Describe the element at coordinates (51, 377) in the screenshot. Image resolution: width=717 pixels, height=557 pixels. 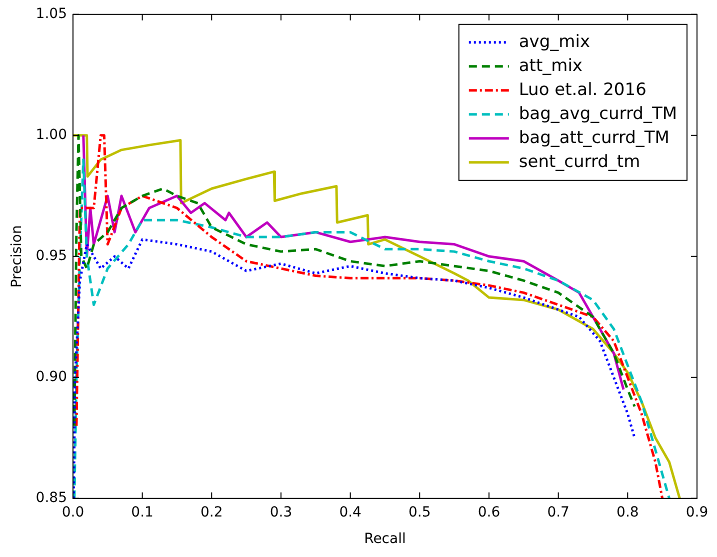
I see `y-tick-label: 0.90` at that location.